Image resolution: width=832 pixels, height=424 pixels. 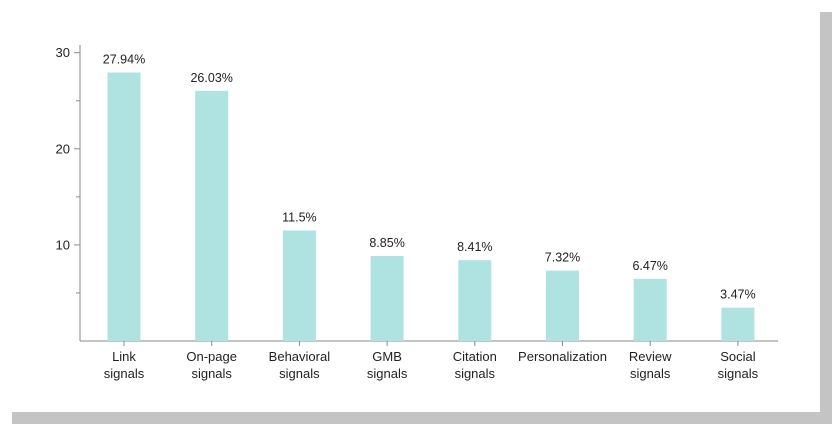 I want to click on x-category-label: Link, so click(x=124, y=356).